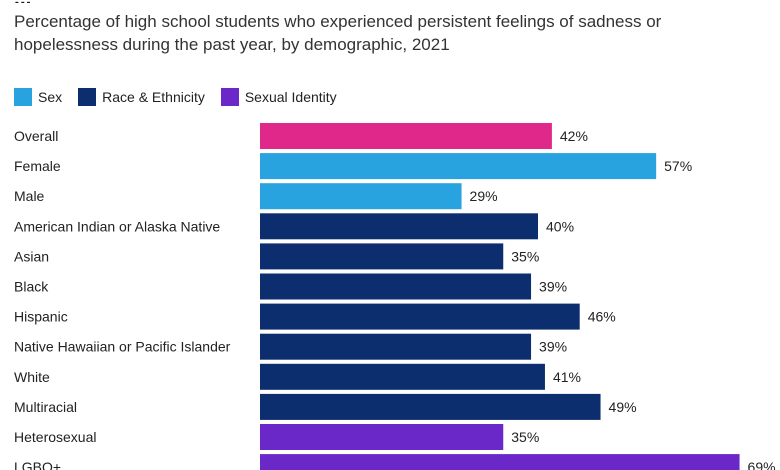 The height and width of the screenshot is (470, 780). Describe the element at coordinates (396, 346) in the screenshot. I see `bar-native-hawaiian-or-pacific-islander` at that location.